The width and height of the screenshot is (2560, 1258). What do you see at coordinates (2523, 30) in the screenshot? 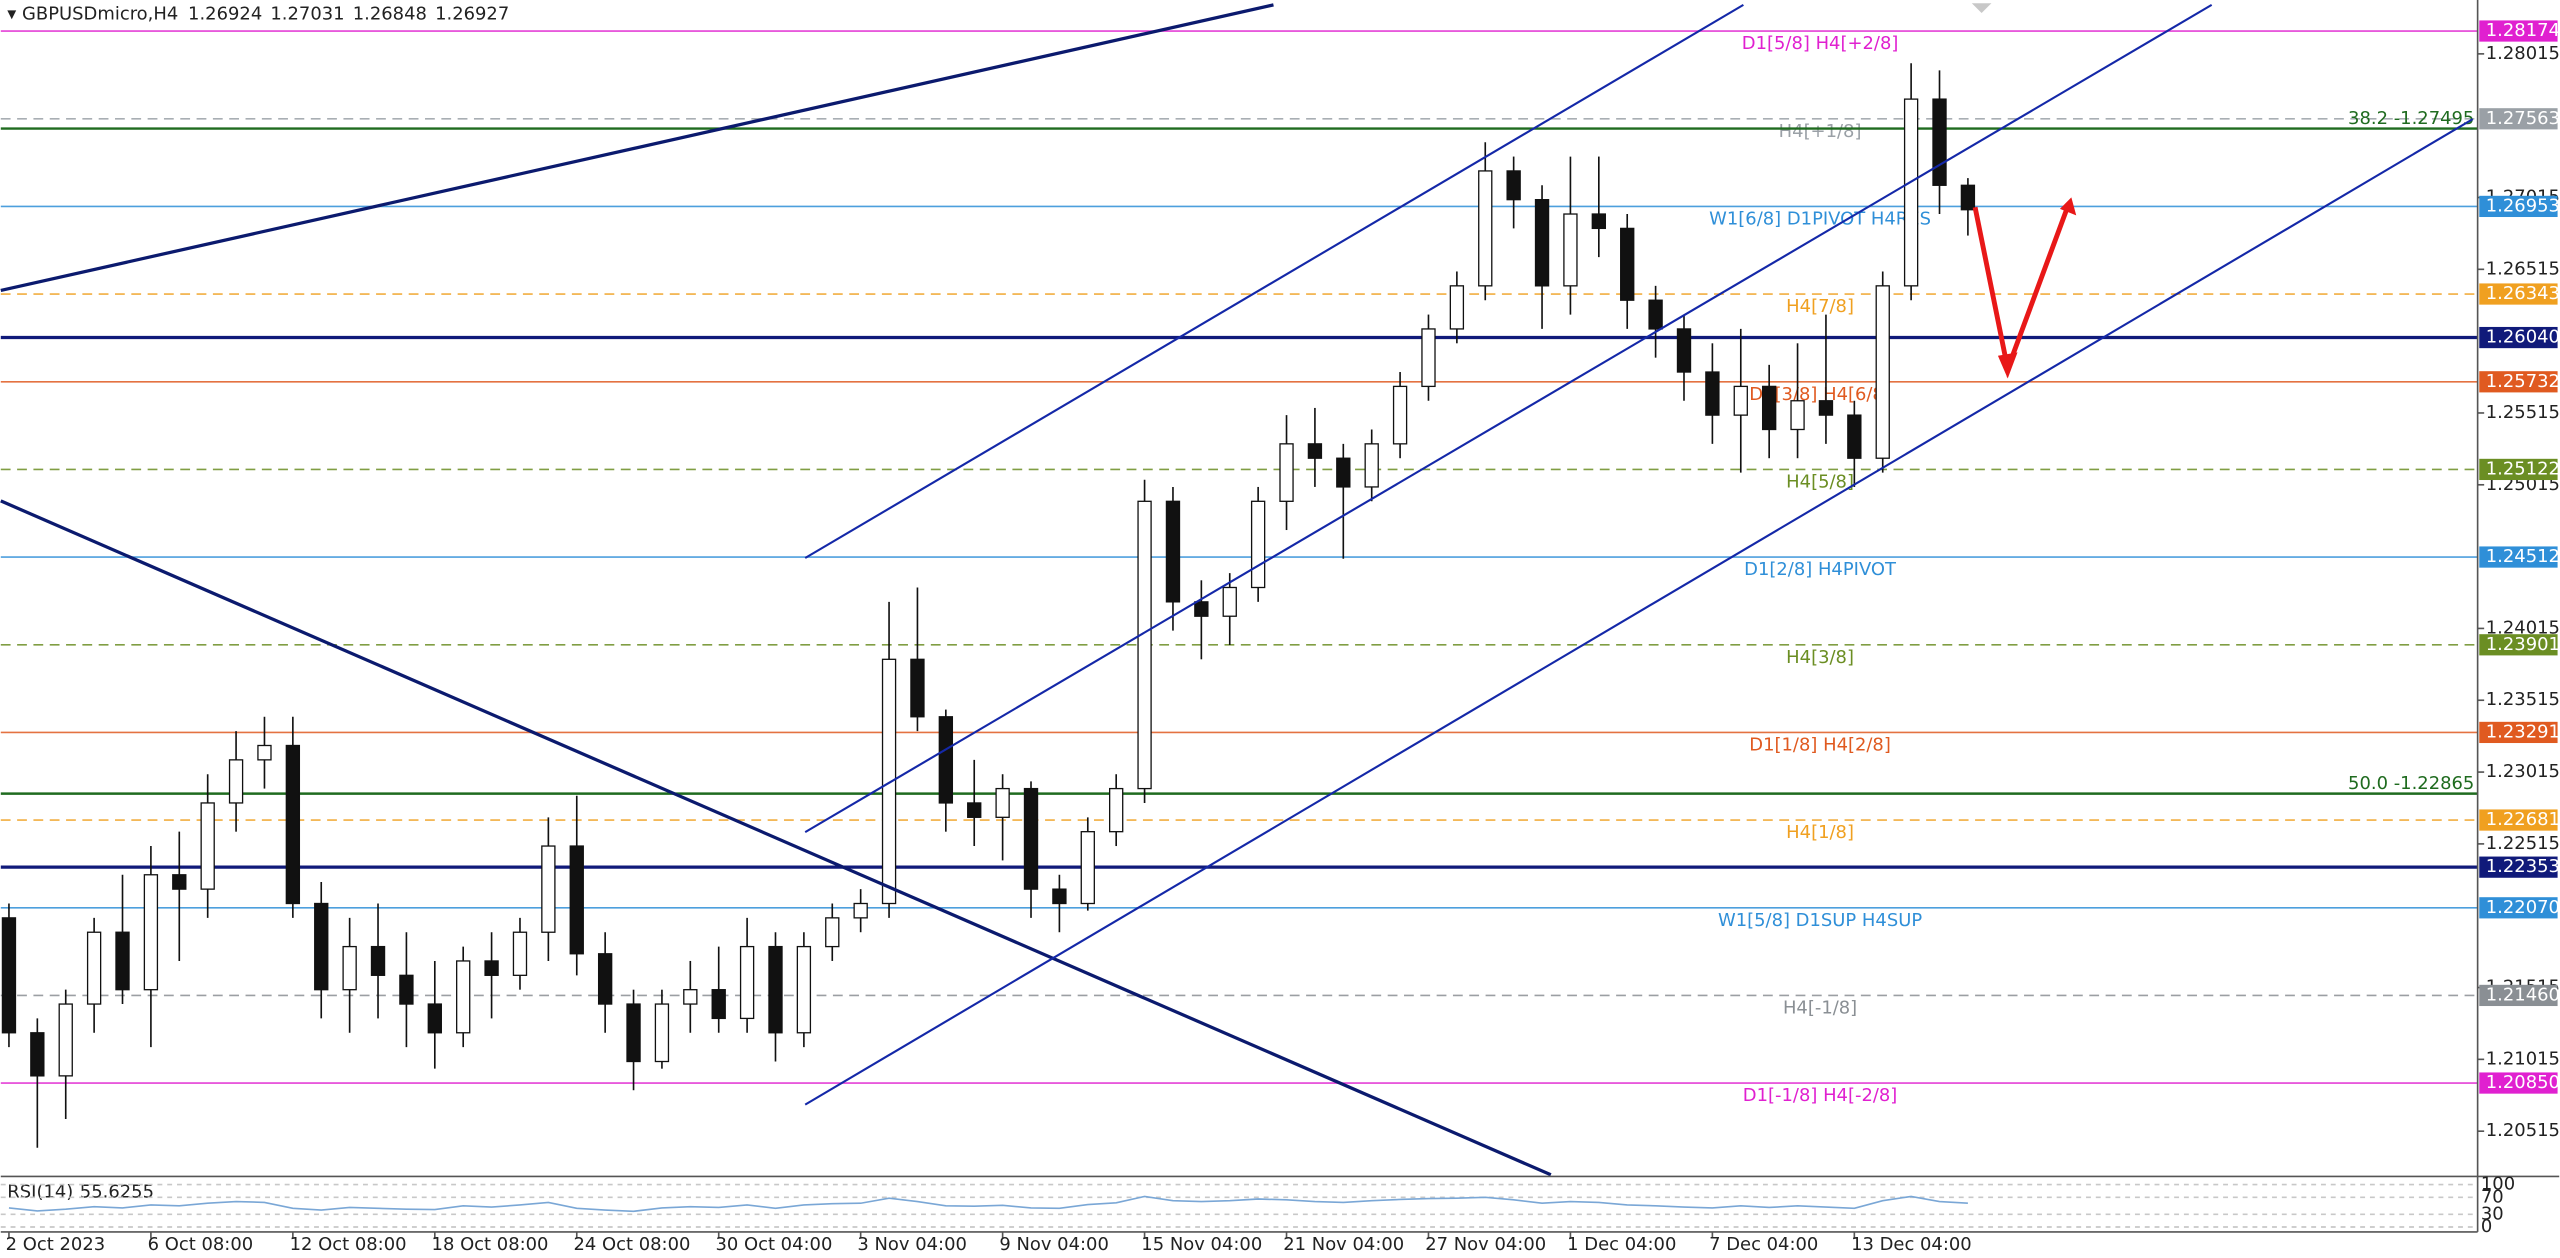
I see `price-label: 1.28174` at bounding box center [2523, 30].